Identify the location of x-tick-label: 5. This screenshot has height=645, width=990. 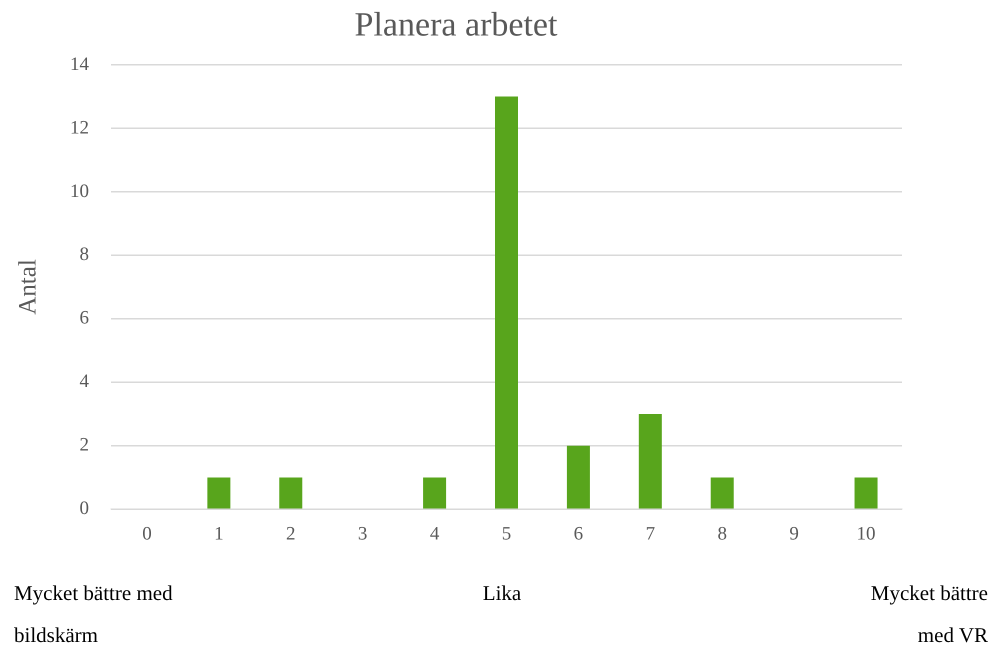
(507, 534).